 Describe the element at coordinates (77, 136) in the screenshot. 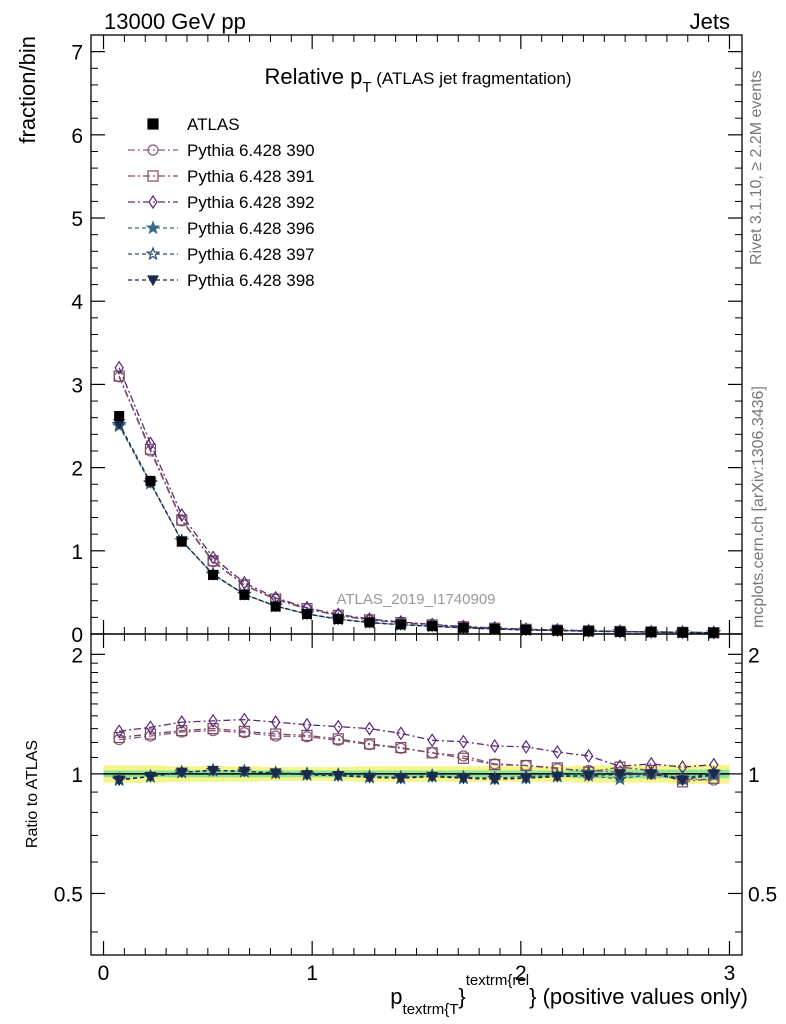

I see `y-tick-label: 6` at that location.